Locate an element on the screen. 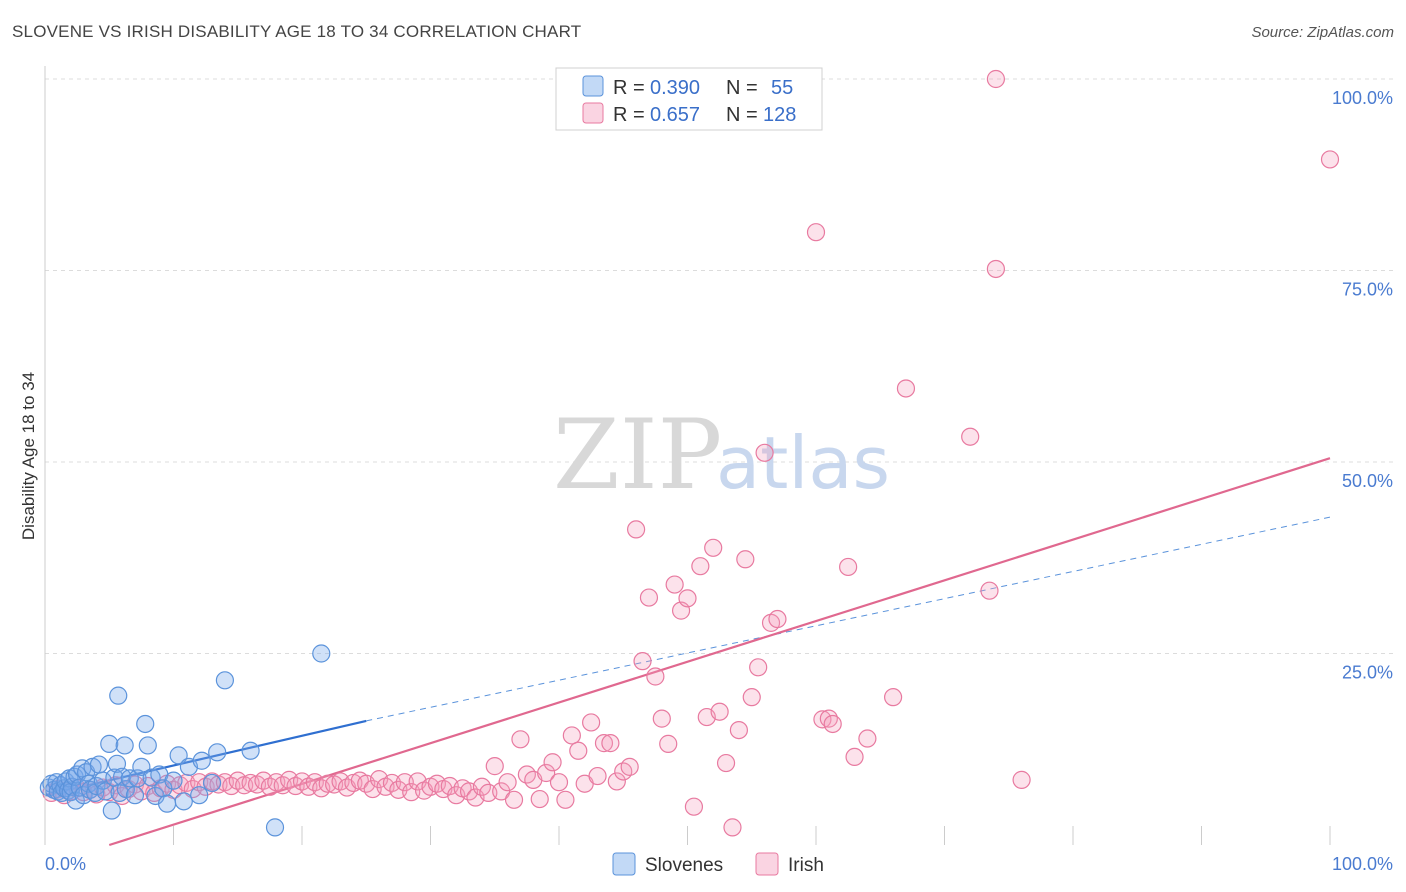 The image size is (1406, 892). series-slovenes is located at coordinates (185, 740).